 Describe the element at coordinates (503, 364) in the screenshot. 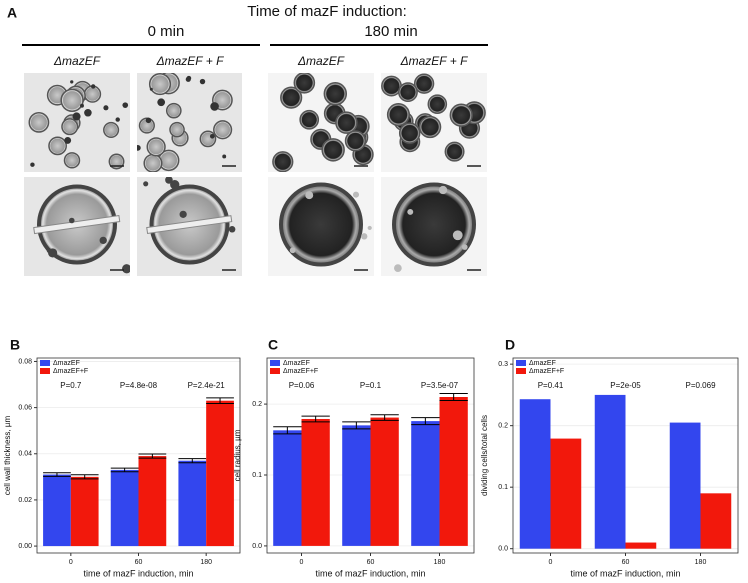

I see `y-tick-label: 0.3` at that location.